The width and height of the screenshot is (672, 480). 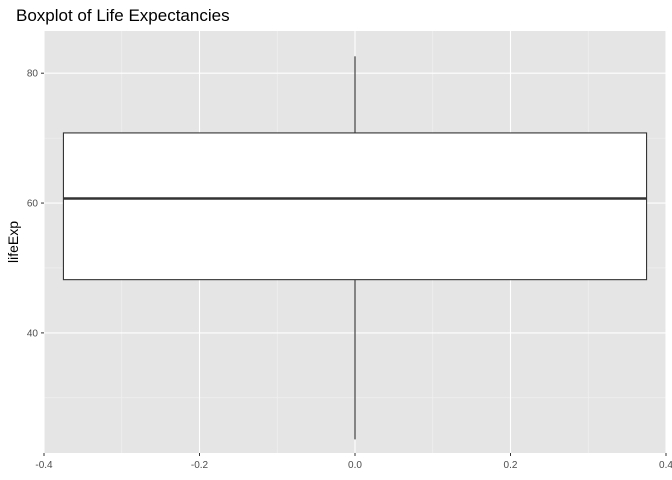 I want to click on y-tick-label: 40, so click(x=33, y=333).